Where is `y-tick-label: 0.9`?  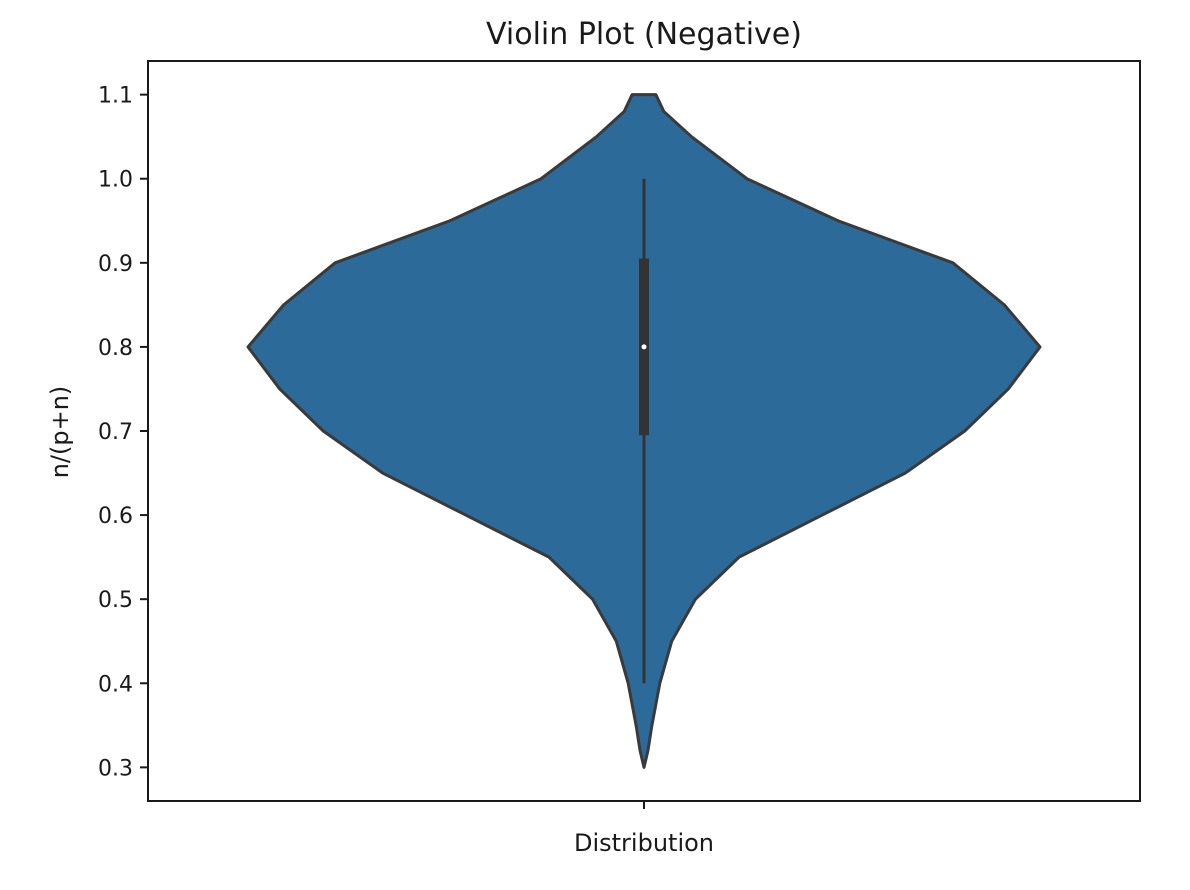 y-tick-label: 0.9 is located at coordinates (115, 264).